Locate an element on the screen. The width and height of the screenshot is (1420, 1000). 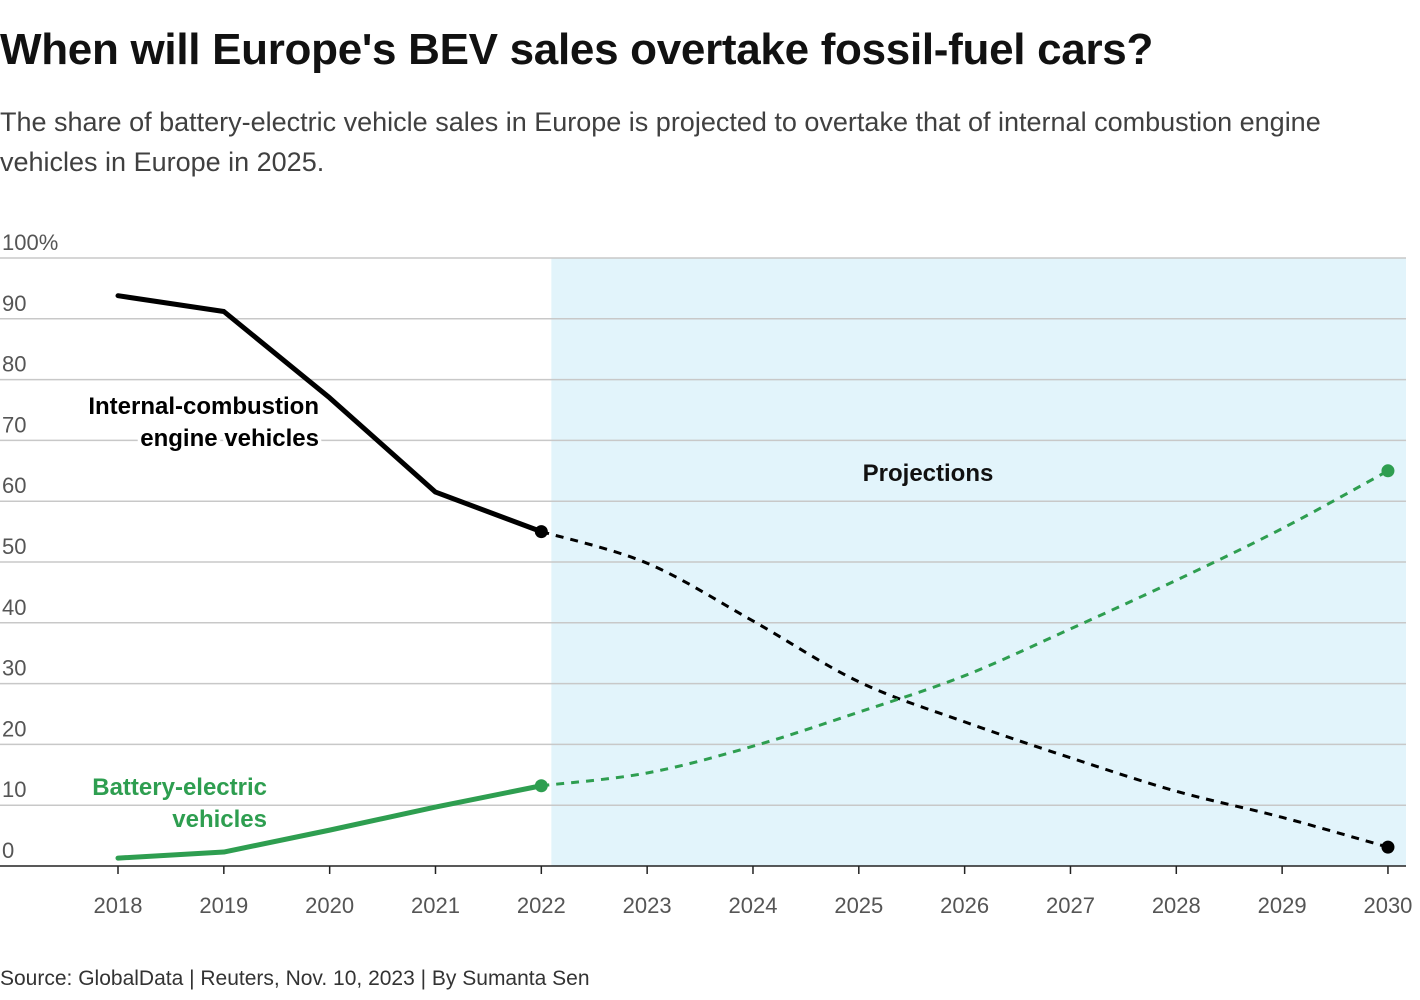
series-line-ice-actual is located at coordinates (329, 414).